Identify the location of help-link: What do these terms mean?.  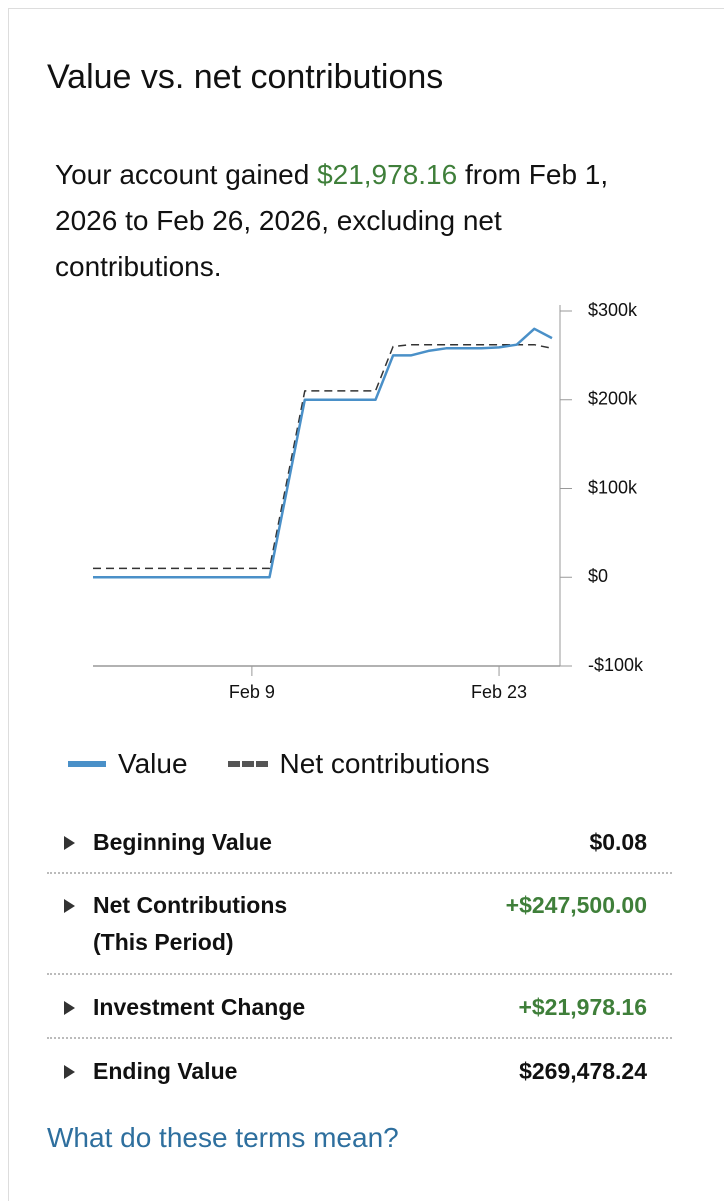
(223, 1137).